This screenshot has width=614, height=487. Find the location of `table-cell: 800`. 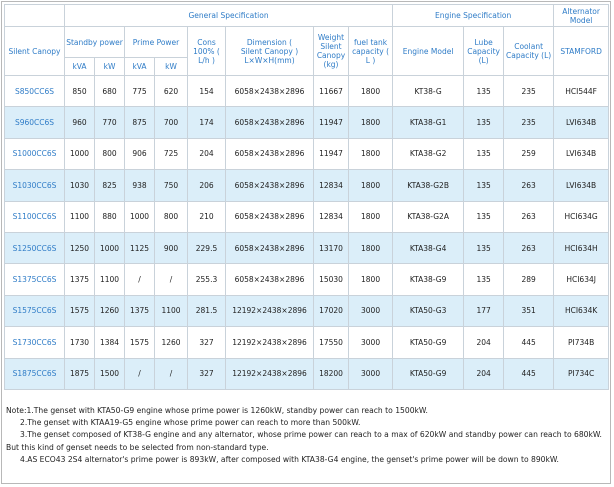

table-cell: 800 is located at coordinates (109, 154).